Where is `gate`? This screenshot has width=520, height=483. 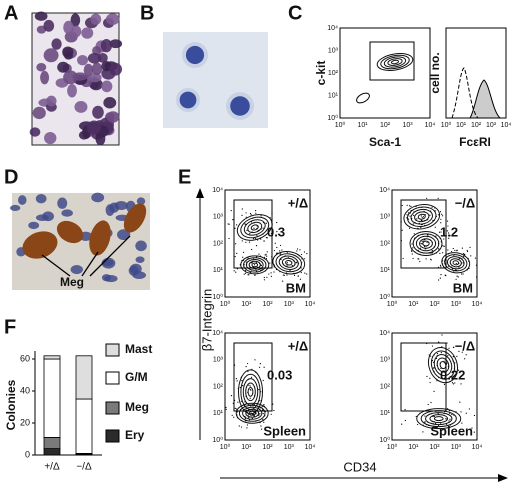 gate is located at coordinates (253, 377).